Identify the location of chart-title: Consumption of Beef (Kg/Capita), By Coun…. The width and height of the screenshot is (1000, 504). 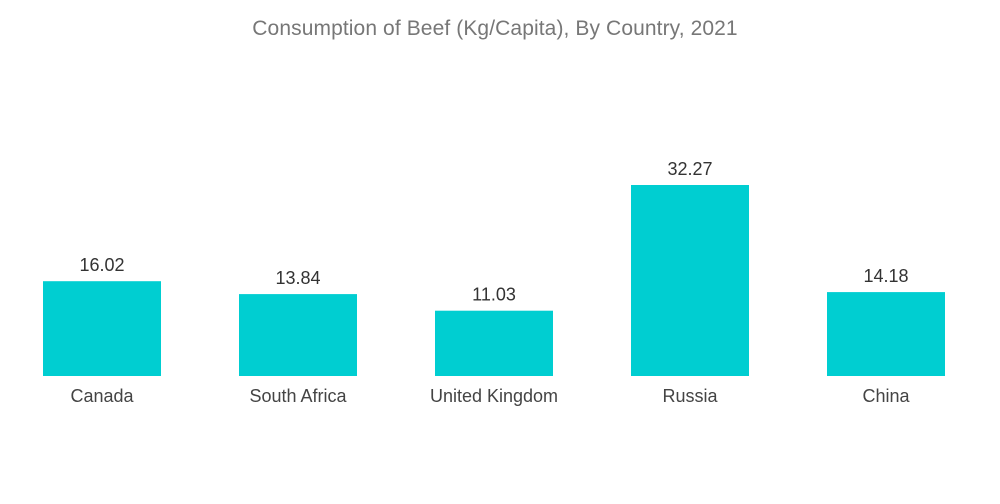
(495, 28).